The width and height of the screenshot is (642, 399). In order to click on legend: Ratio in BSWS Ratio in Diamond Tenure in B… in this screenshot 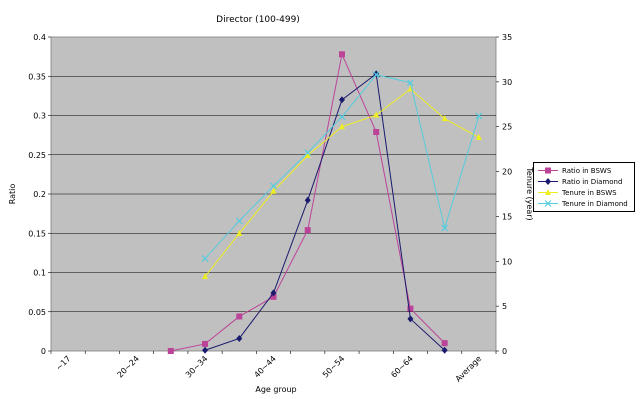, I will do `click(584, 187)`.